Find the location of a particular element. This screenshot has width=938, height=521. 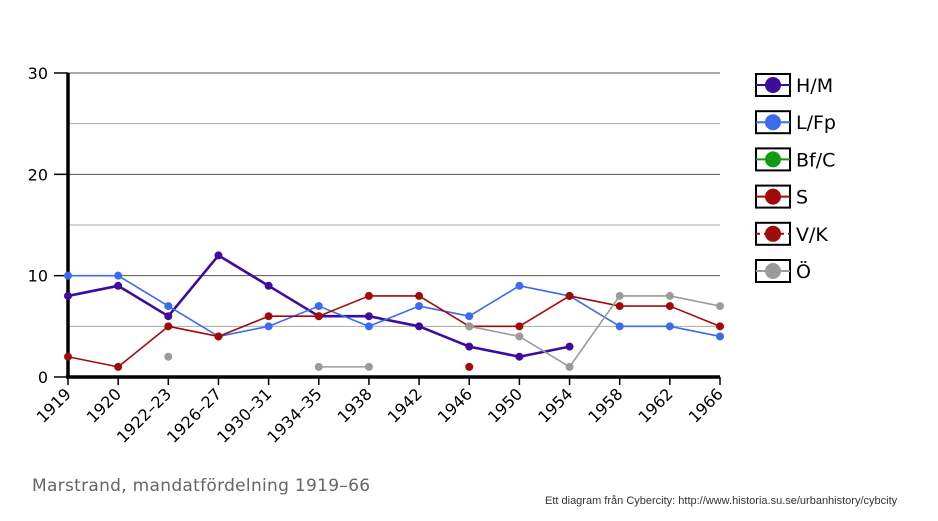

y-tick-label: 20 is located at coordinates (38, 174).